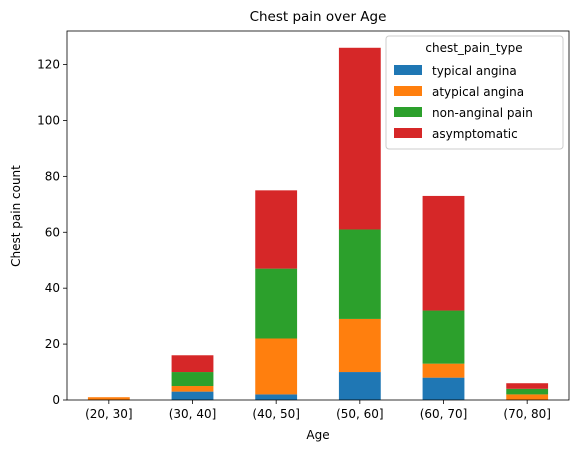 The image size is (575, 453). I want to click on y-tick-label: 0, so click(56, 400).